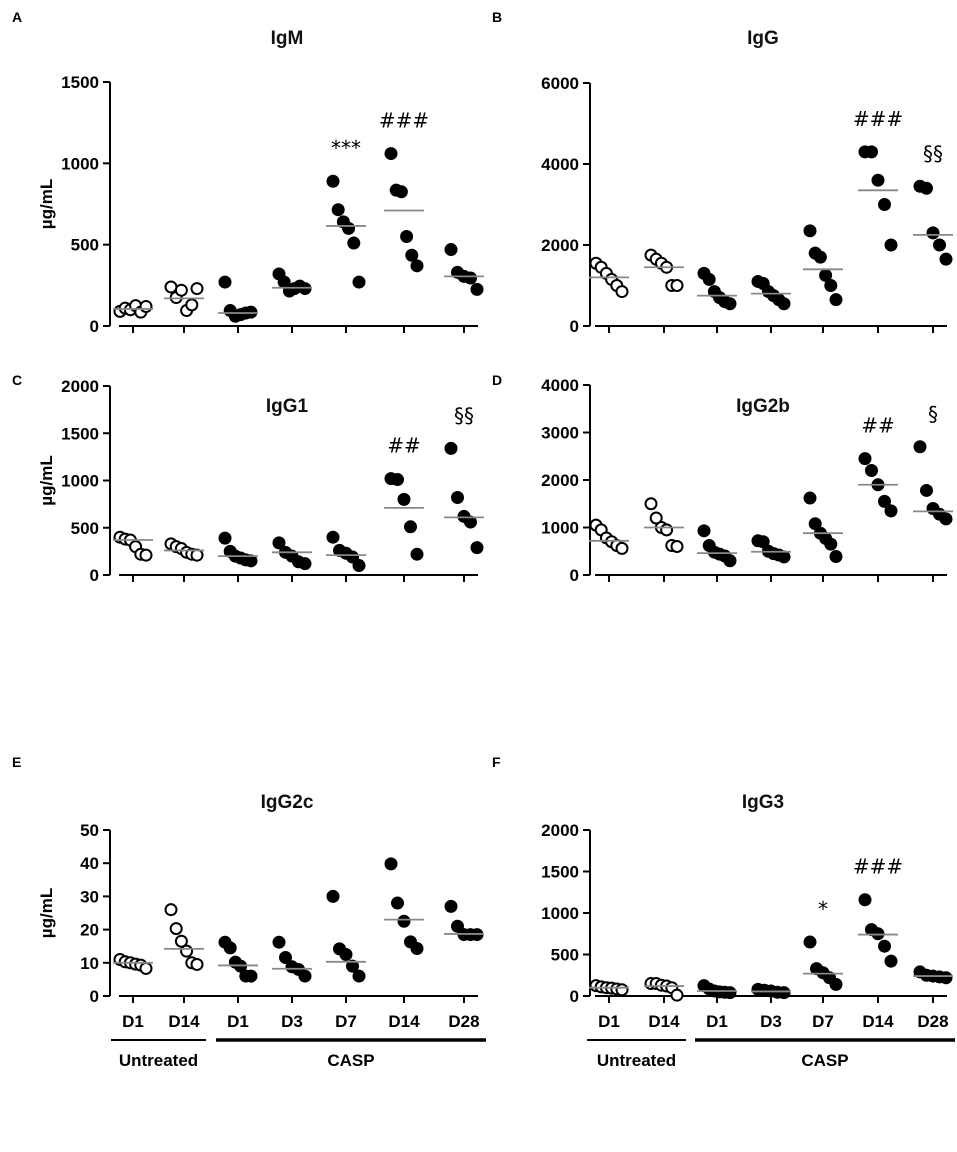 Image resolution: width=957 pixels, height=1152 pixels. Describe the element at coordinates (464, 415) in the screenshot. I see `significance-marker: §§` at that location.